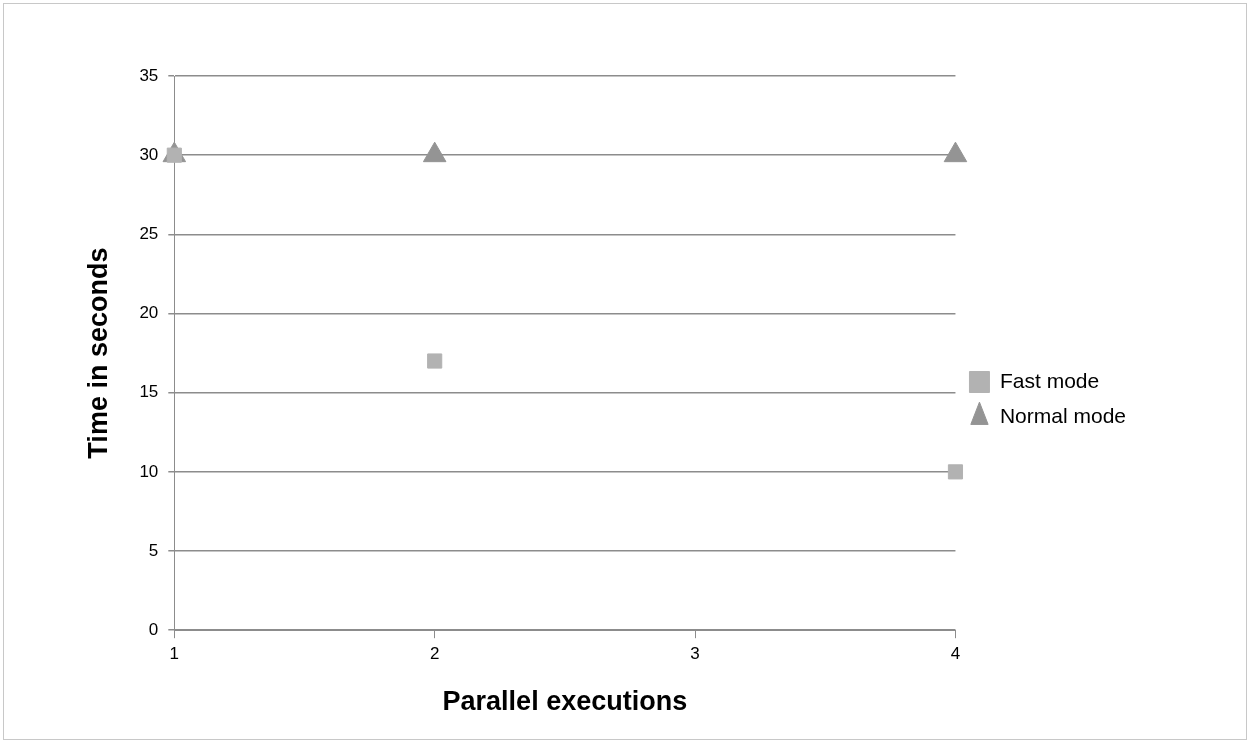  I want to click on y-tick-label: 5, so click(153, 550).